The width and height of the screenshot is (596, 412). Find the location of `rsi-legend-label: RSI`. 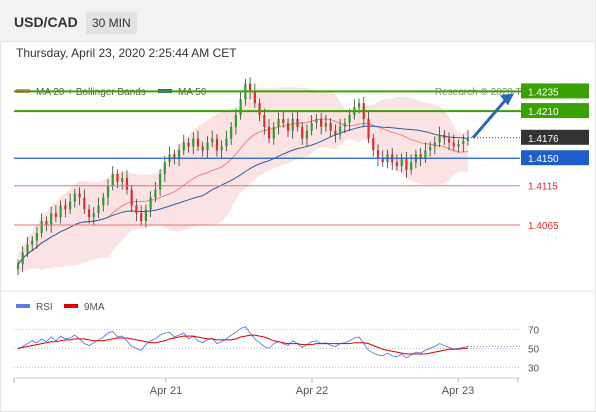

rsi-legend-label: RSI is located at coordinates (44, 307).